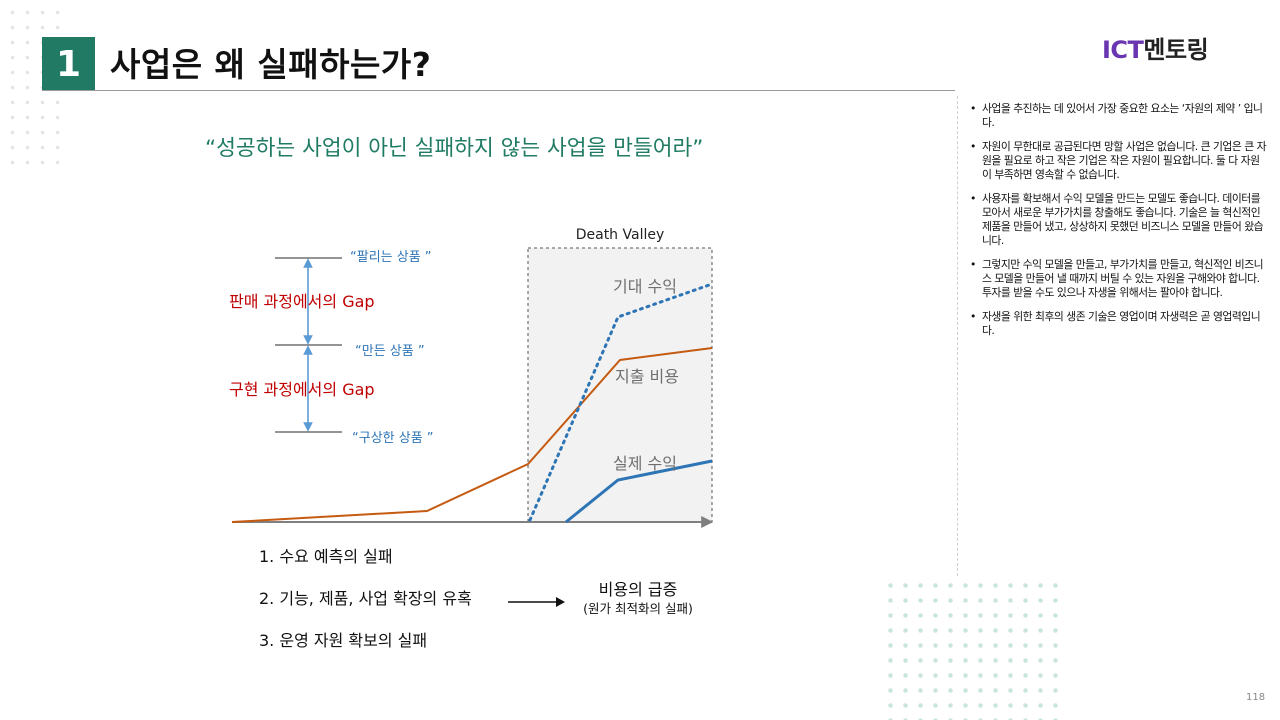 This screenshot has height=720, width=1280. I want to click on failure-reason-item: 2. 기능, 제품, 사업 확장의 유혹, so click(365, 598).